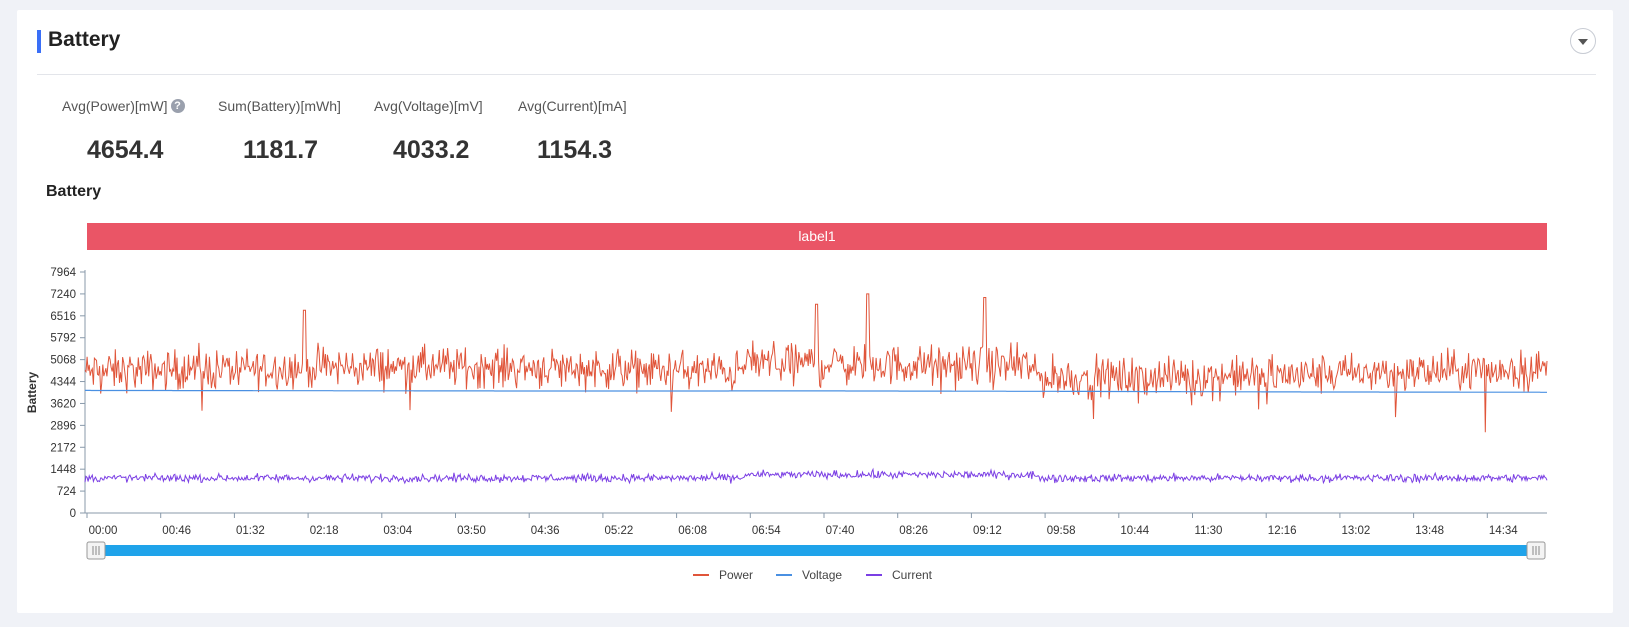 The width and height of the screenshot is (1629, 627). I want to click on legend-label: Power, so click(736, 575).